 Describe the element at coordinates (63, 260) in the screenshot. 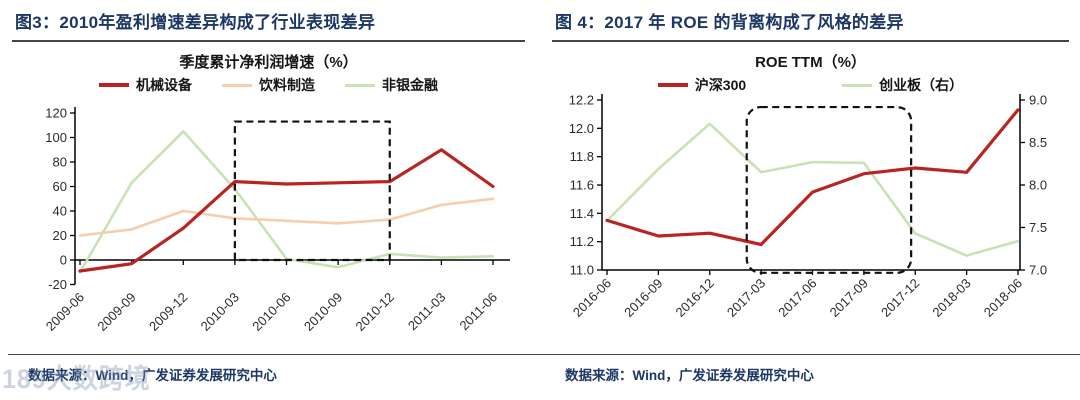

I see `svg-text: 0` at that location.